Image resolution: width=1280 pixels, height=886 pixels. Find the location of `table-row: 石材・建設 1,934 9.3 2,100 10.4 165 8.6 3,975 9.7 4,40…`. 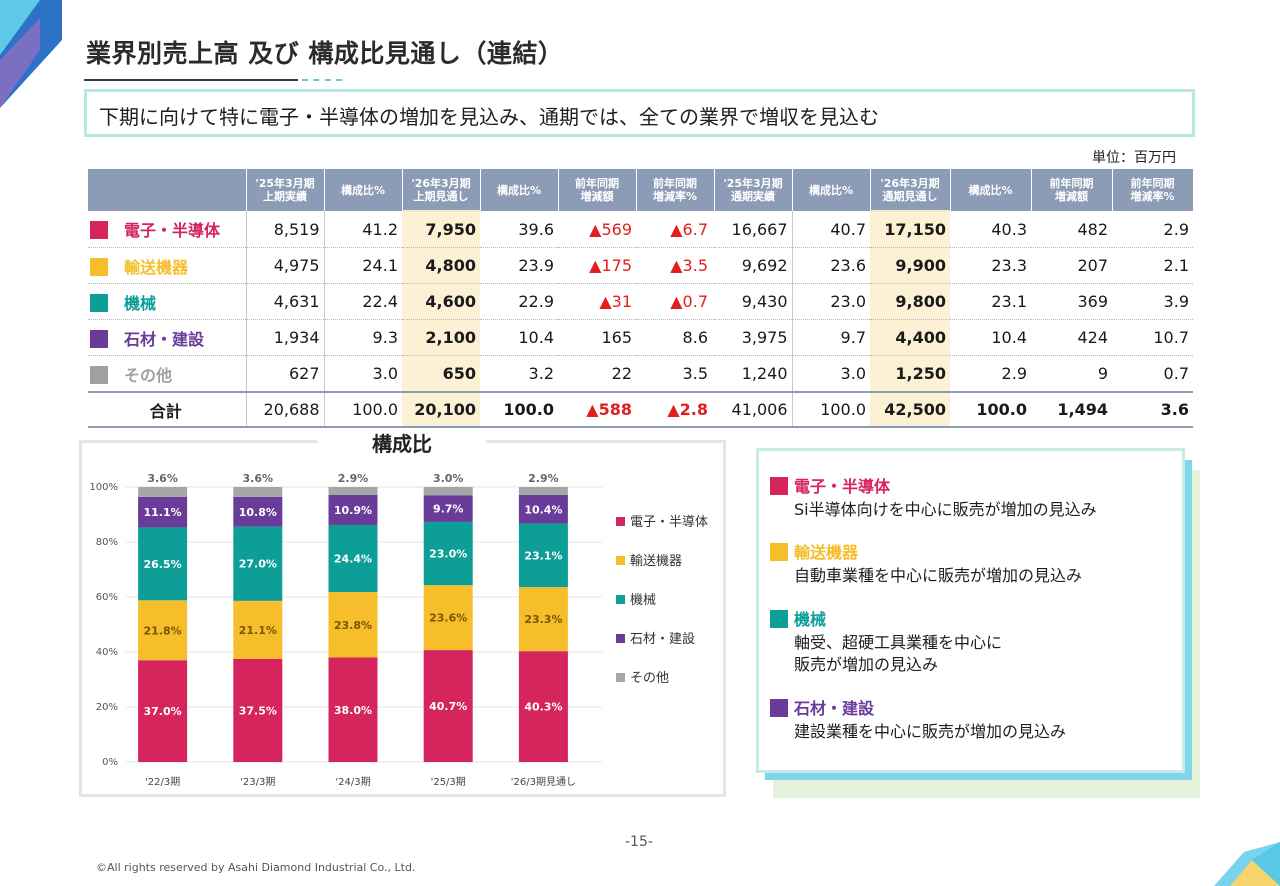

table-row: 石材・建設 1,934 9.3 2,100 10.4 165 8.6 3,975 9.7 4,40… is located at coordinates (640, 337).